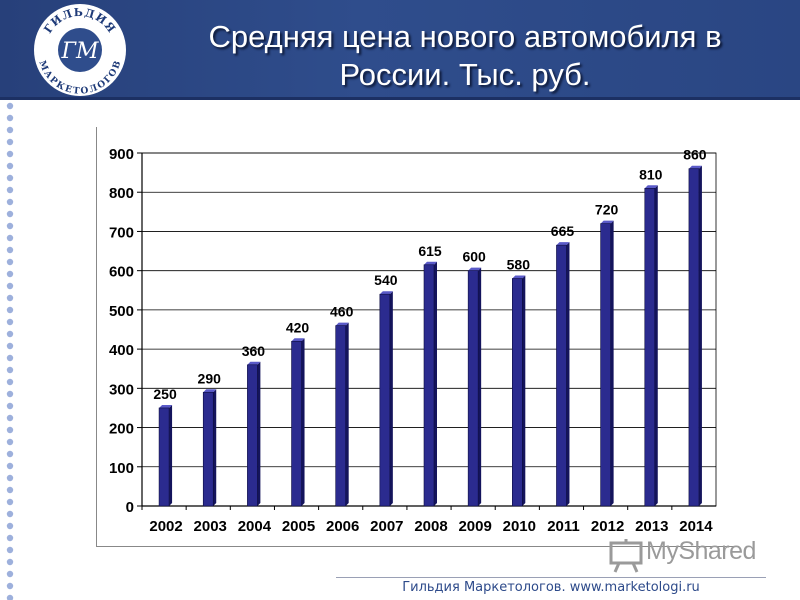  Describe the element at coordinates (386, 526) in the screenshot. I see `x-tick-label: 2007` at that location.